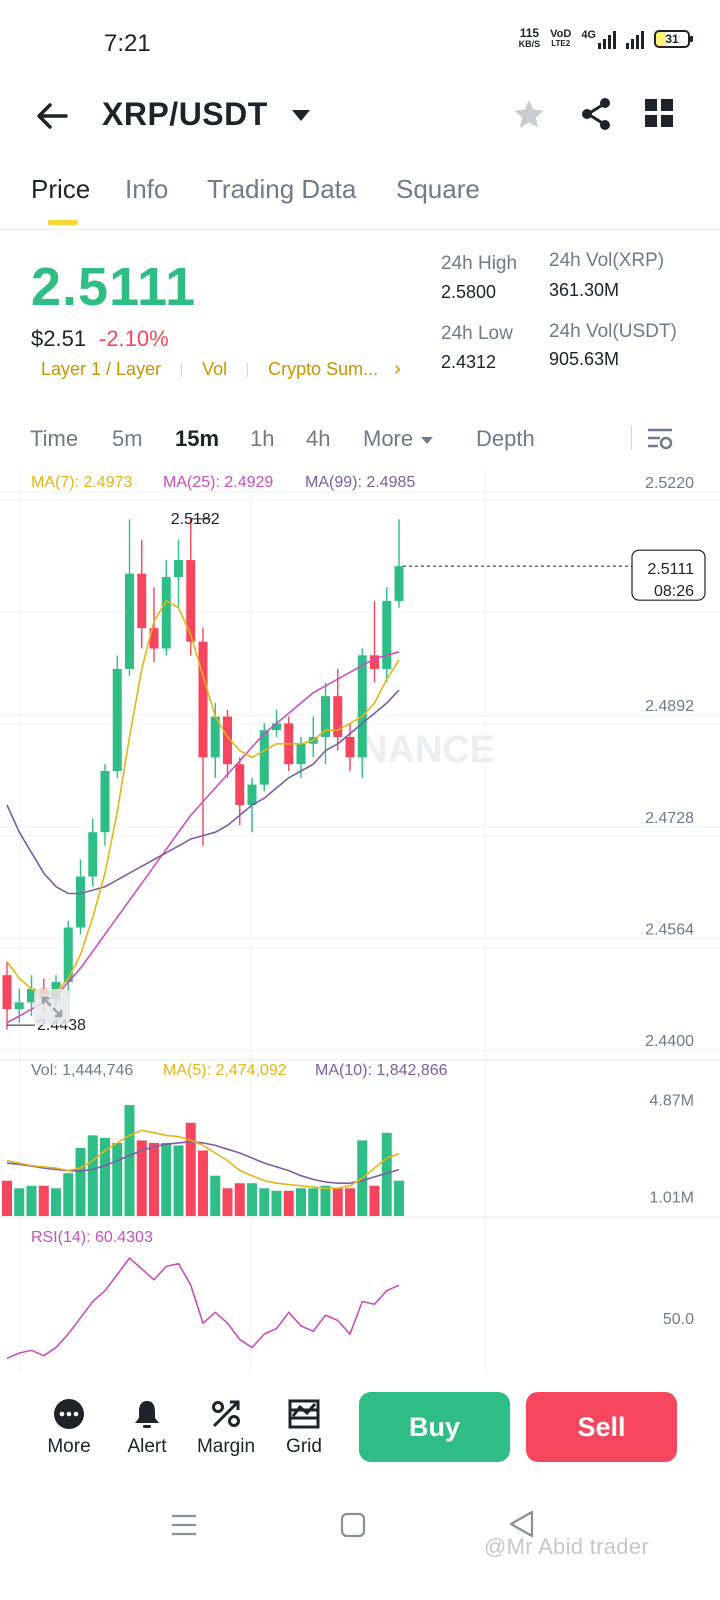  I want to click on interval-5m: 5m, so click(127, 438).